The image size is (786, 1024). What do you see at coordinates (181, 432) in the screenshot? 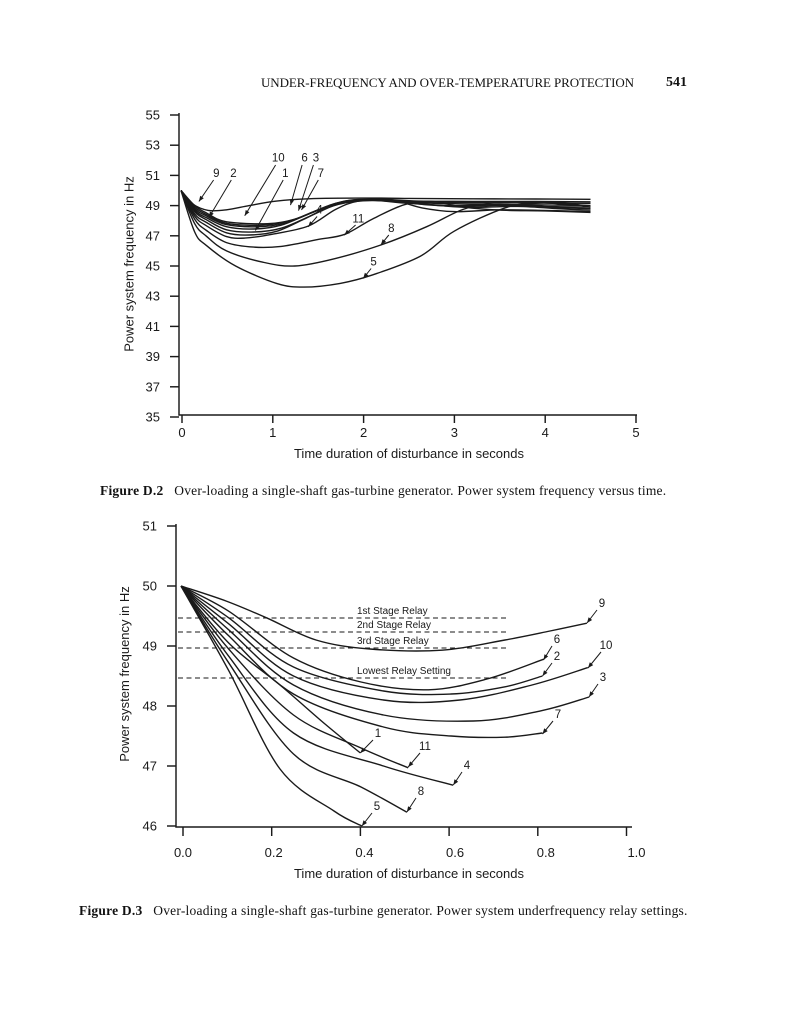
I see `svg-text: 0` at bounding box center [181, 432].